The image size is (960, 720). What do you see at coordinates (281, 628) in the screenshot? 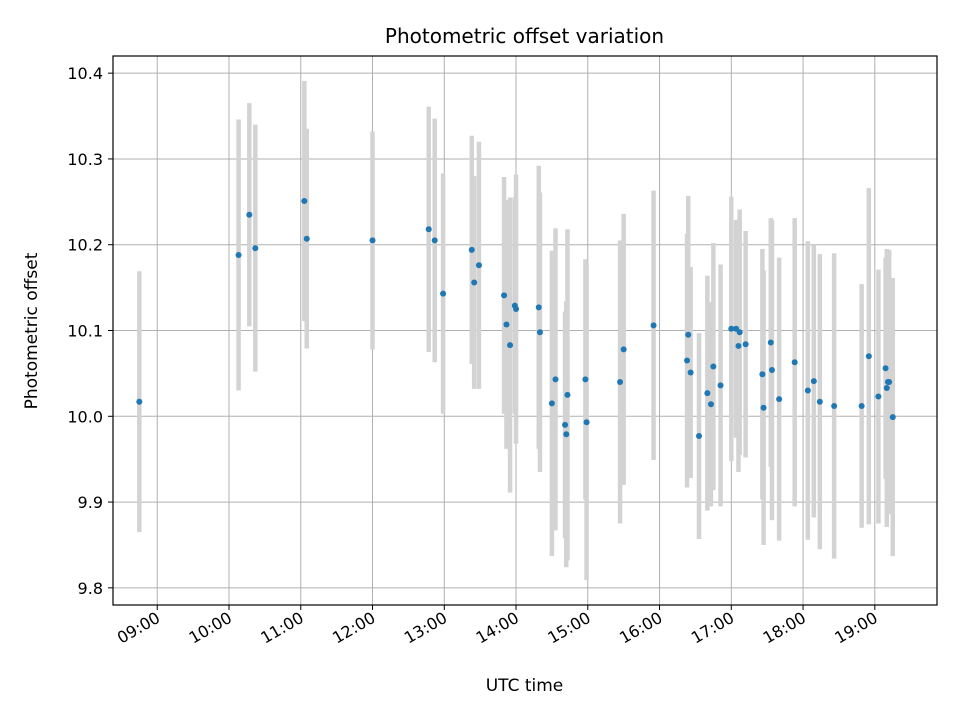
I see `x-tick-label: 11:00` at bounding box center [281, 628].